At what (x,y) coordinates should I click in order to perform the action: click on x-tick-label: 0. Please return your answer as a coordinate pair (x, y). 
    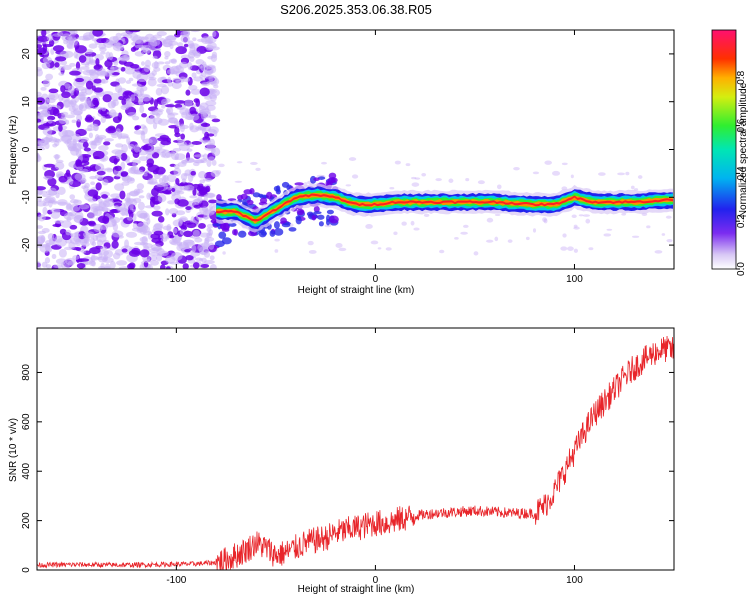
    Looking at the image, I should click on (376, 580).